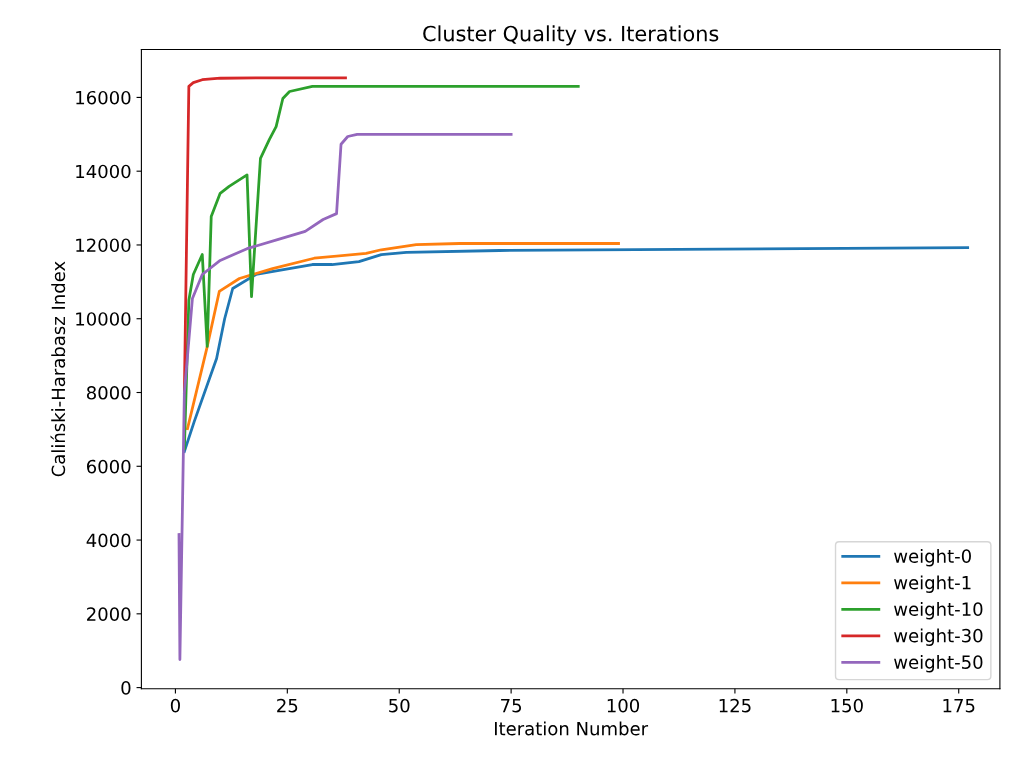  What do you see at coordinates (403, 336) in the screenshot?
I see `line-series` at bounding box center [403, 336].